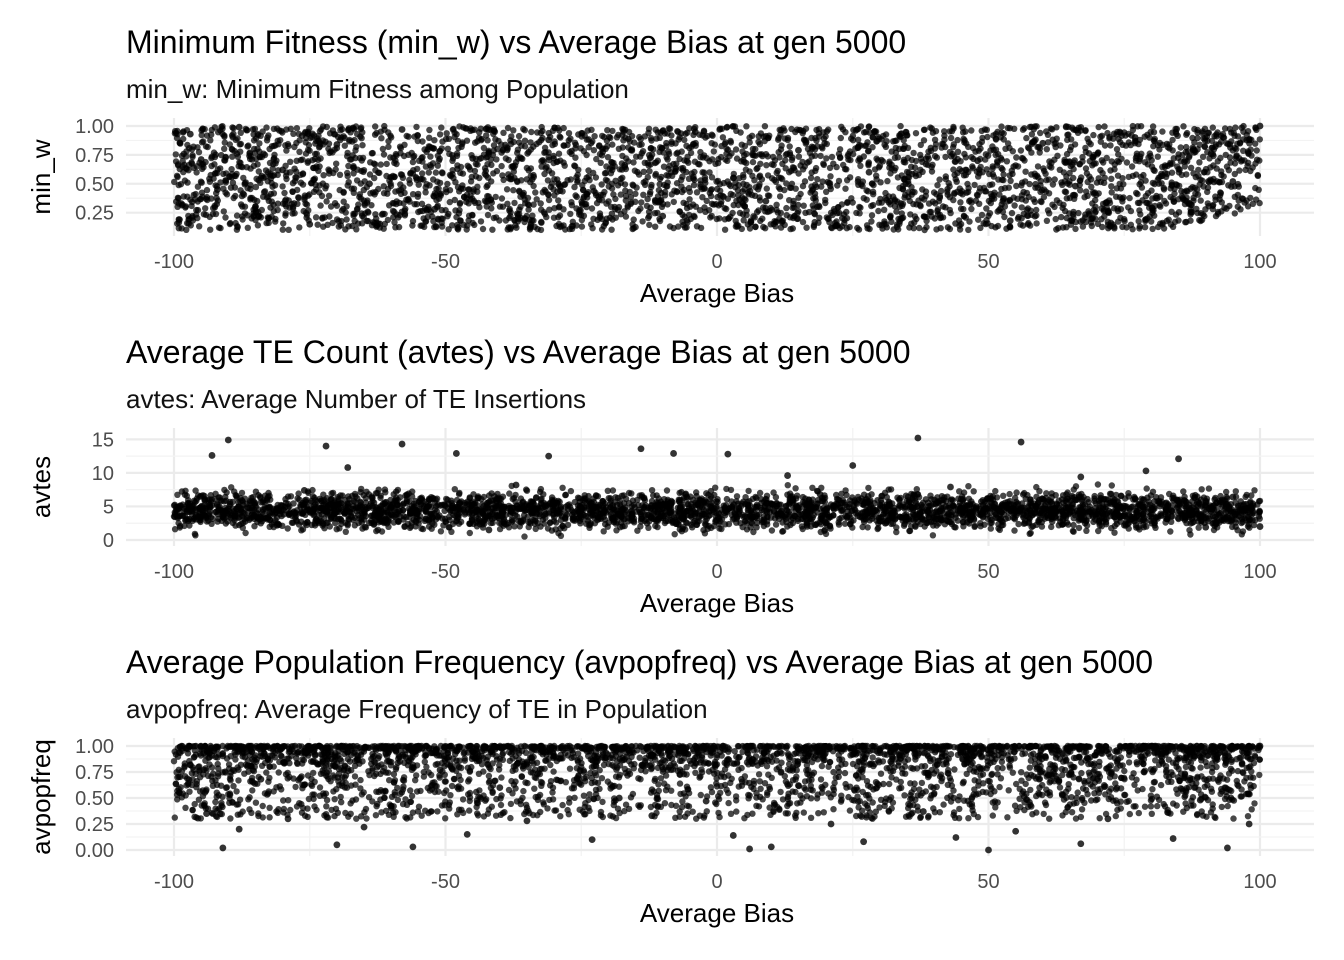  Describe the element at coordinates (377, 89) in the screenshot. I see `chart-subtitle: min_w: Minimum Fitness among Population` at that location.